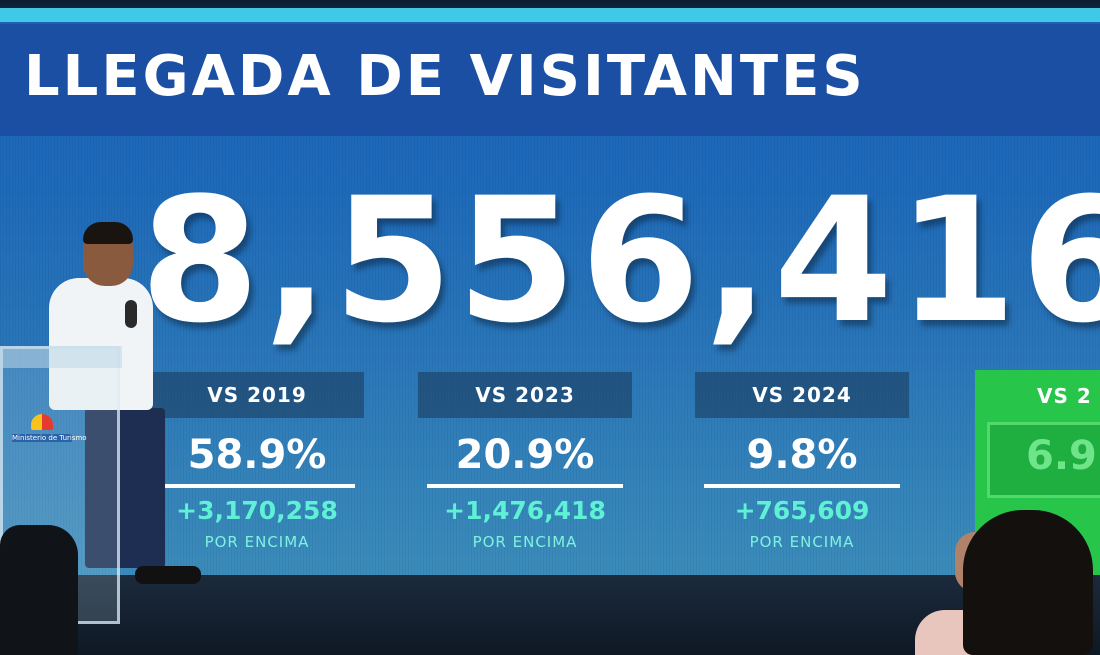 This screenshot has width=1100, height=655. I want to click on audience-member-right, so click(1007, 582).